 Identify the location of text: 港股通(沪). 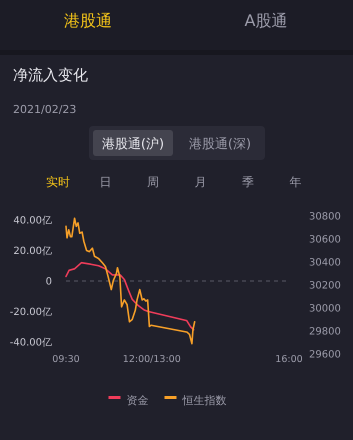
(133, 144).